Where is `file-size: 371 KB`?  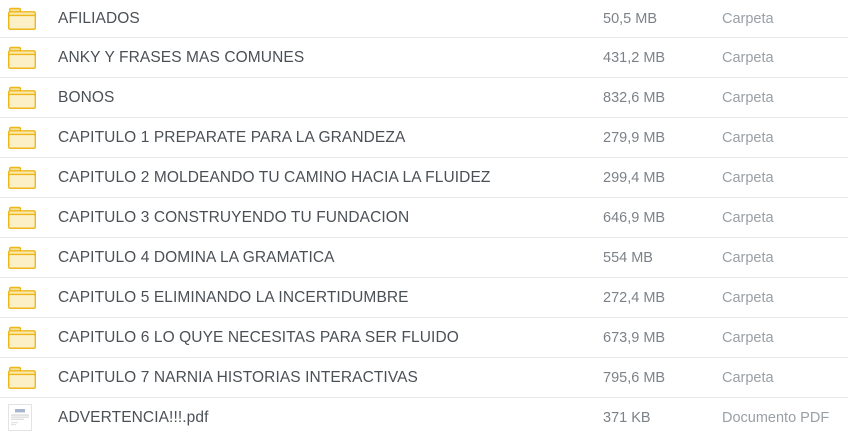
file-size: 371 KB is located at coordinates (627, 417).